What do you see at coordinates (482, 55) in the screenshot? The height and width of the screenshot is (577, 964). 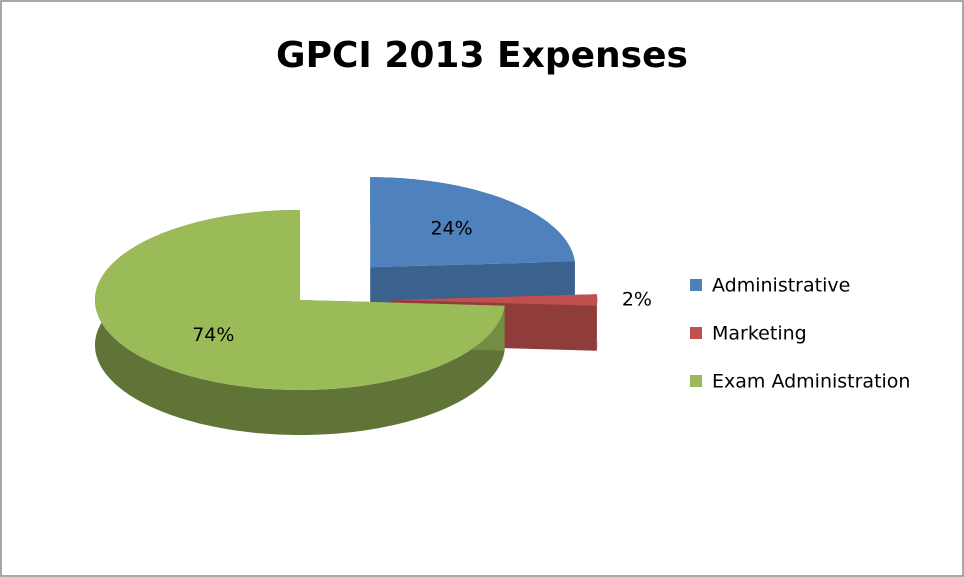 I see `chart-title: GPCI 2013 Expenses` at bounding box center [482, 55].